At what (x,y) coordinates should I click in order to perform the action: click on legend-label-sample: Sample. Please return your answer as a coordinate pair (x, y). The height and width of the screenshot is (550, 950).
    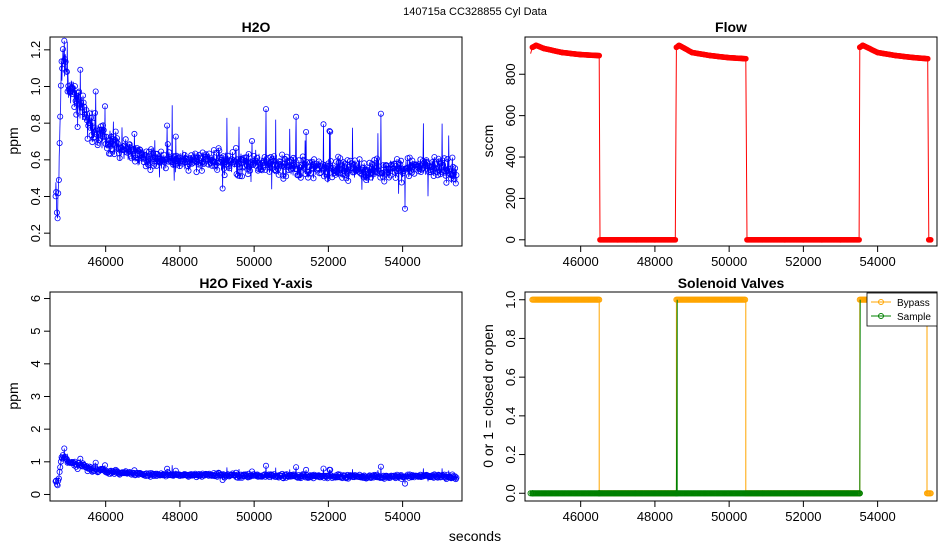
    Looking at the image, I should click on (914, 317).